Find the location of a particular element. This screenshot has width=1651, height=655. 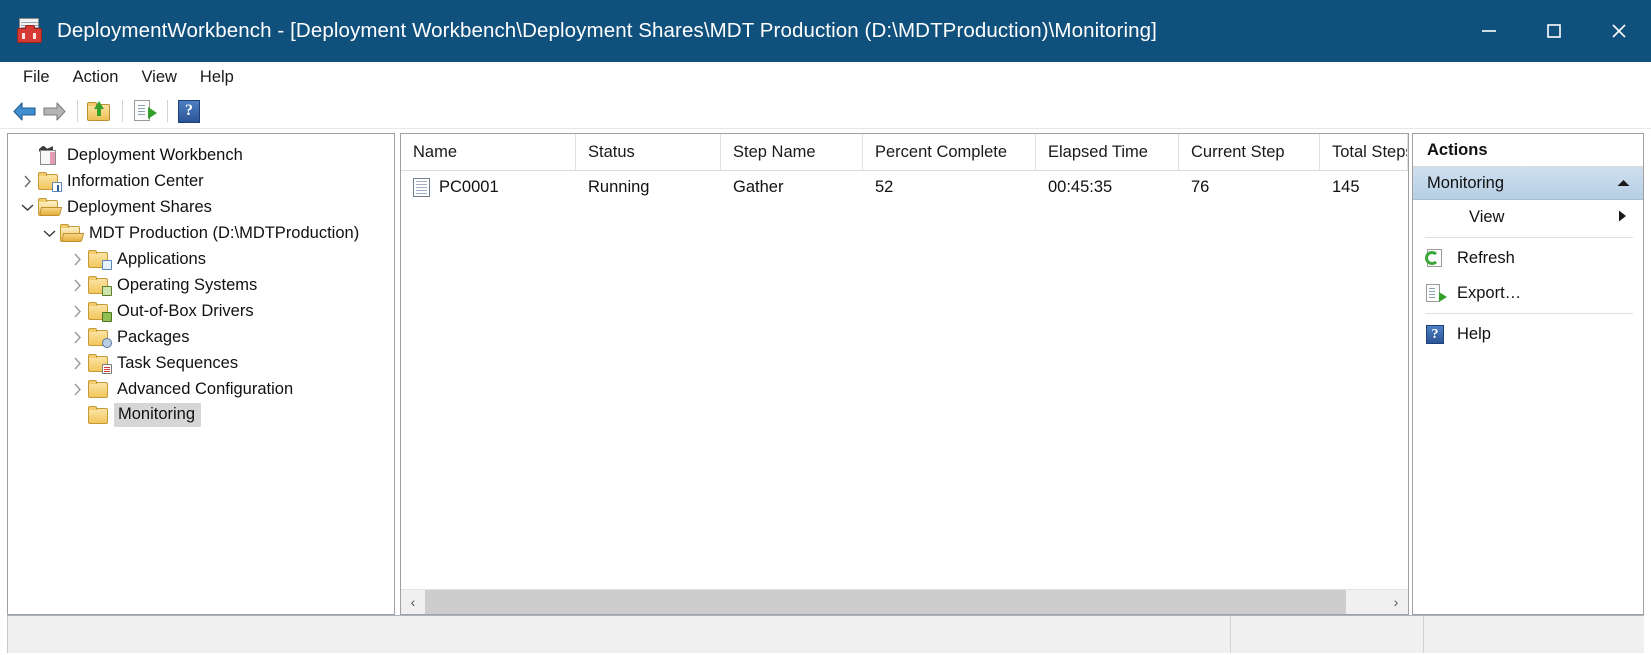

forward-button is located at coordinates (54, 111).